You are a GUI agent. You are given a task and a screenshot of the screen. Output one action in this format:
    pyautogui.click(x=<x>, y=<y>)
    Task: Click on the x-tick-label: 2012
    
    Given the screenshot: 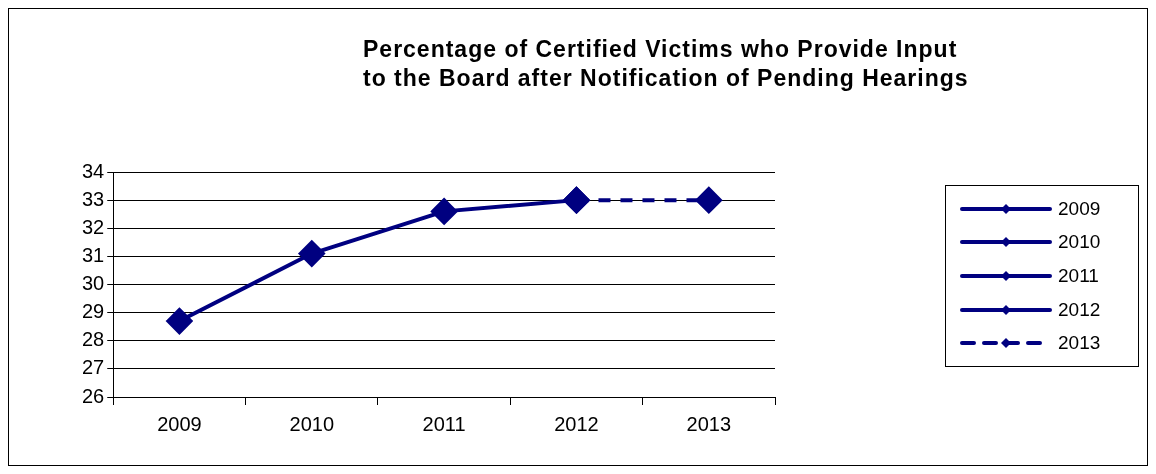 What is the action you would take?
    pyautogui.click(x=576, y=423)
    